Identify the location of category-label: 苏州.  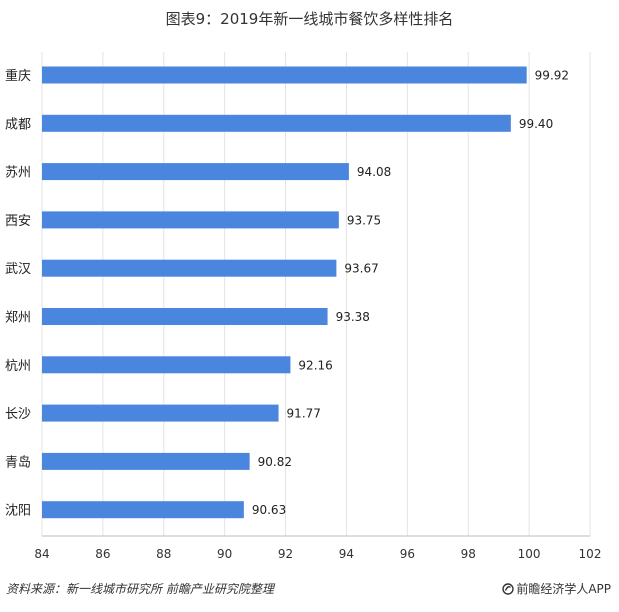
(18, 173).